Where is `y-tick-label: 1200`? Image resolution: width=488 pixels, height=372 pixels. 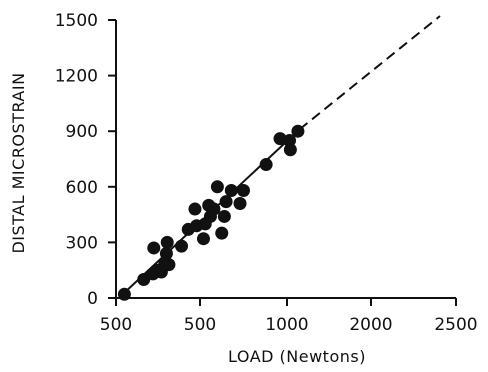 y-tick-label: 1200 is located at coordinates (76, 77).